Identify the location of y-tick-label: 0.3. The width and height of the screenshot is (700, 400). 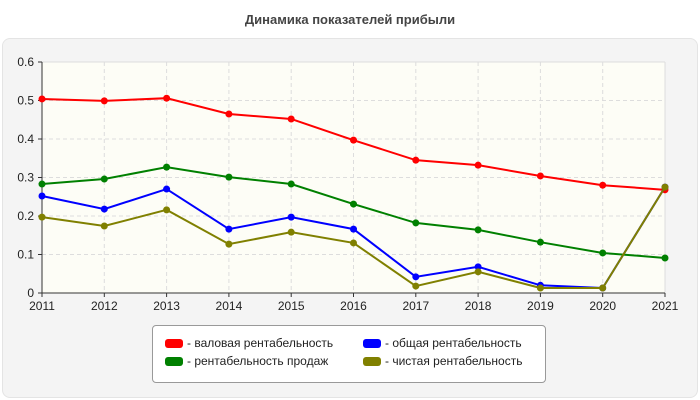
(25, 178).